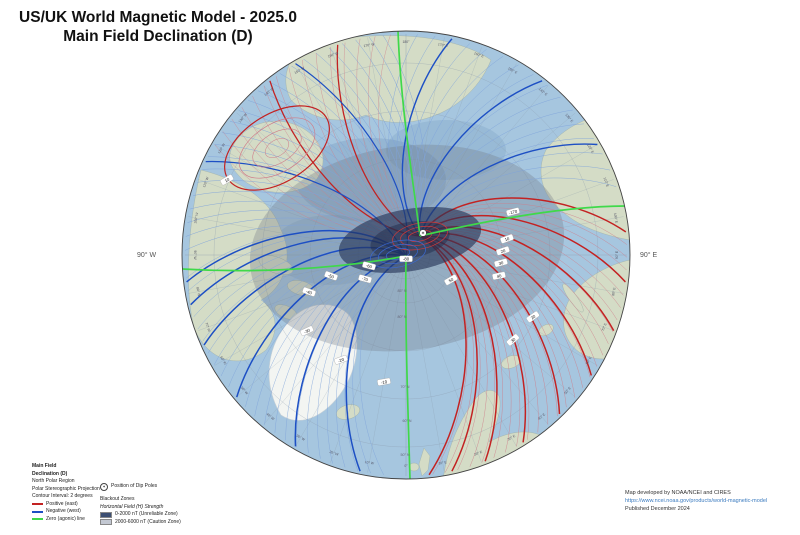 The height and width of the screenshot is (535, 800). I want to click on rim-label: 40° E, so click(542, 416).